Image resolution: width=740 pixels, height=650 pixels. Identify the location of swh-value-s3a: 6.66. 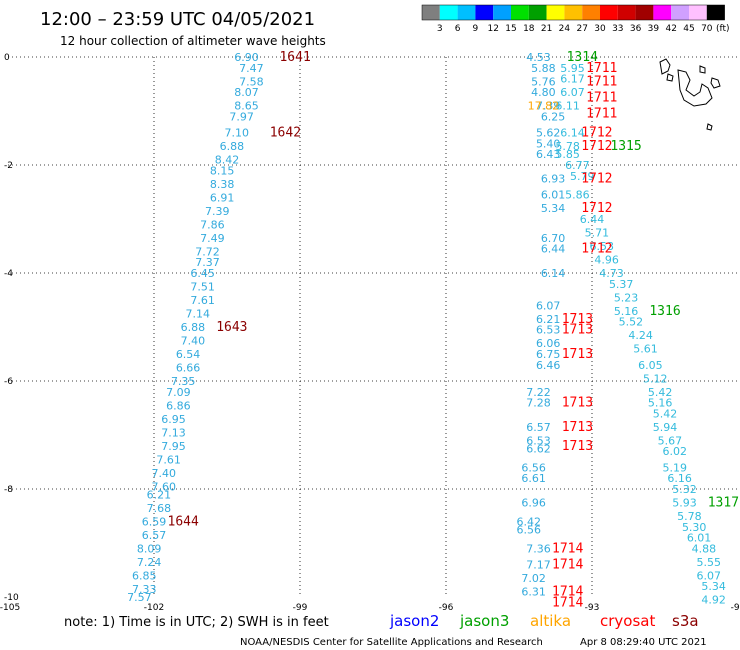
(188, 368).